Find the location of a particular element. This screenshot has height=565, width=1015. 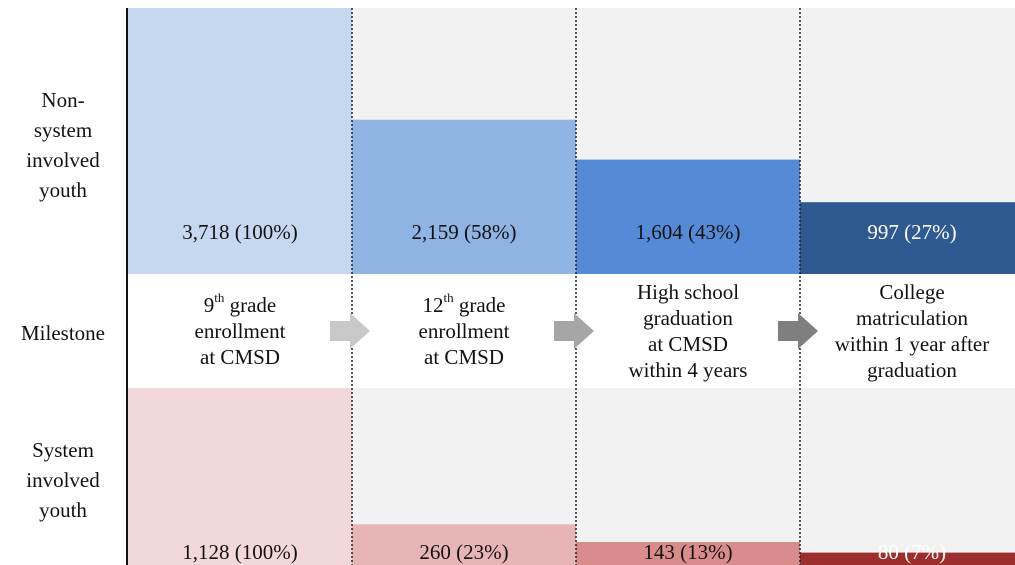

value-label-system-3: 143 (13%) is located at coordinates (688, 552).